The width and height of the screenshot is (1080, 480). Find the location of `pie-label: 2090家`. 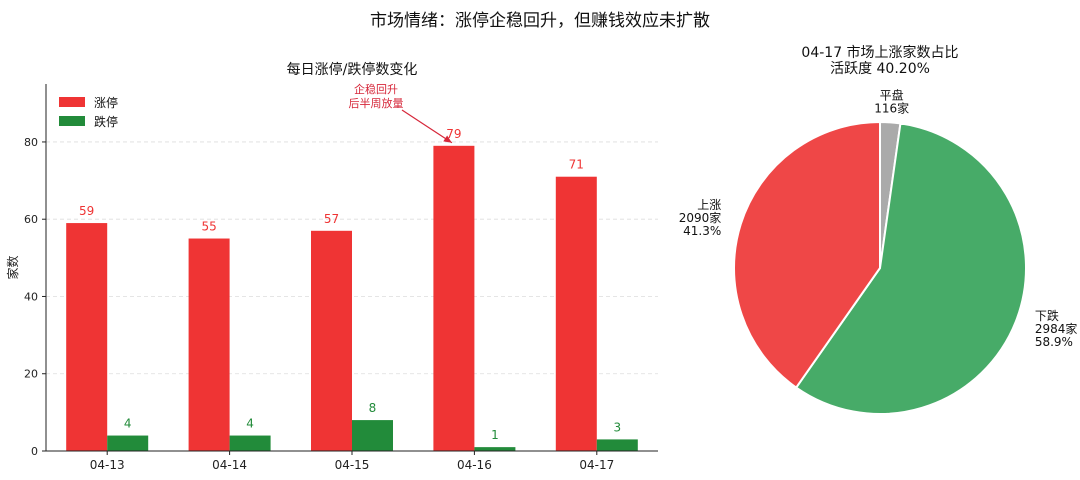

pie-label: 2090家 is located at coordinates (700, 217).